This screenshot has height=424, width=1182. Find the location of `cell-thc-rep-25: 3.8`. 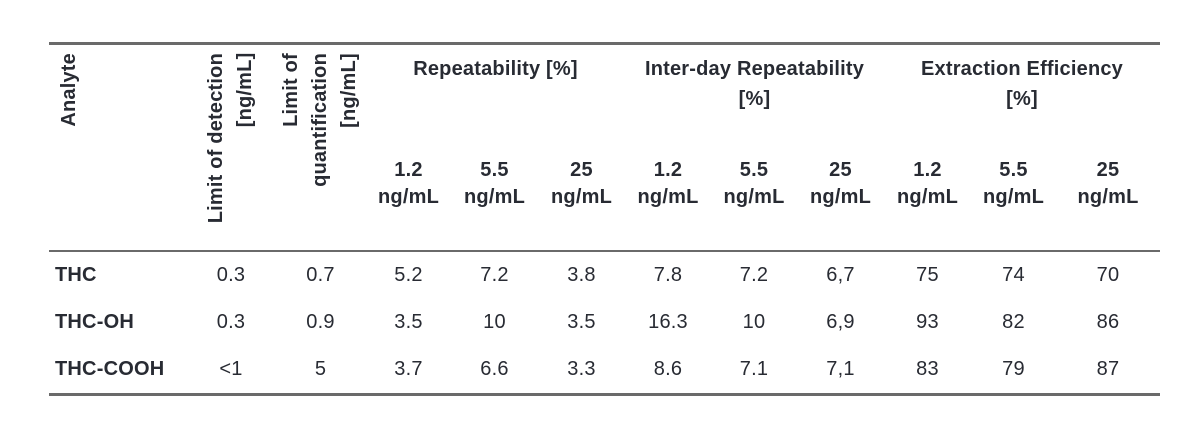

cell-thc-rep-25: 3.8 is located at coordinates (581, 274).